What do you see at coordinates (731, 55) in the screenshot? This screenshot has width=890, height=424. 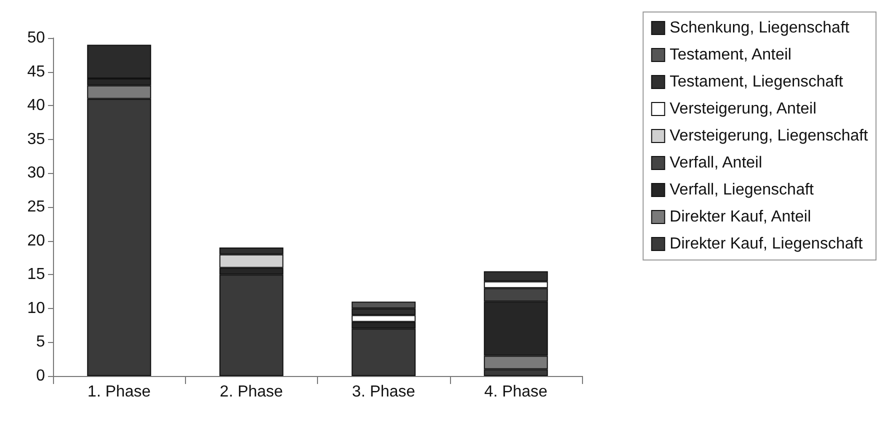 I see `legend-label: Testament, Anteil` at bounding box center [731, 55].